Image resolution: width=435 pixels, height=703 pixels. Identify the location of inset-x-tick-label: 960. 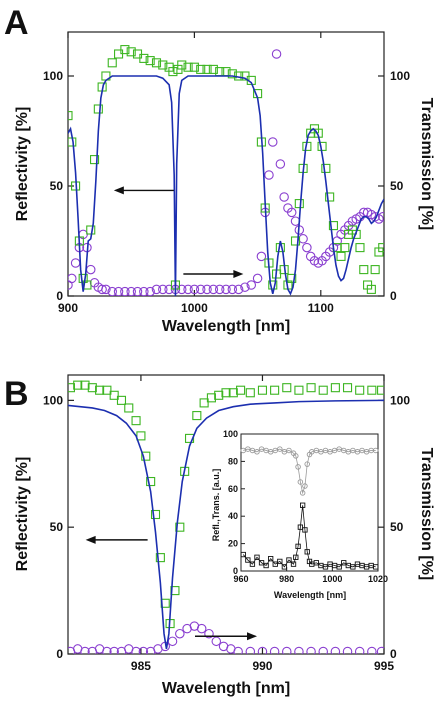
(240, 579).